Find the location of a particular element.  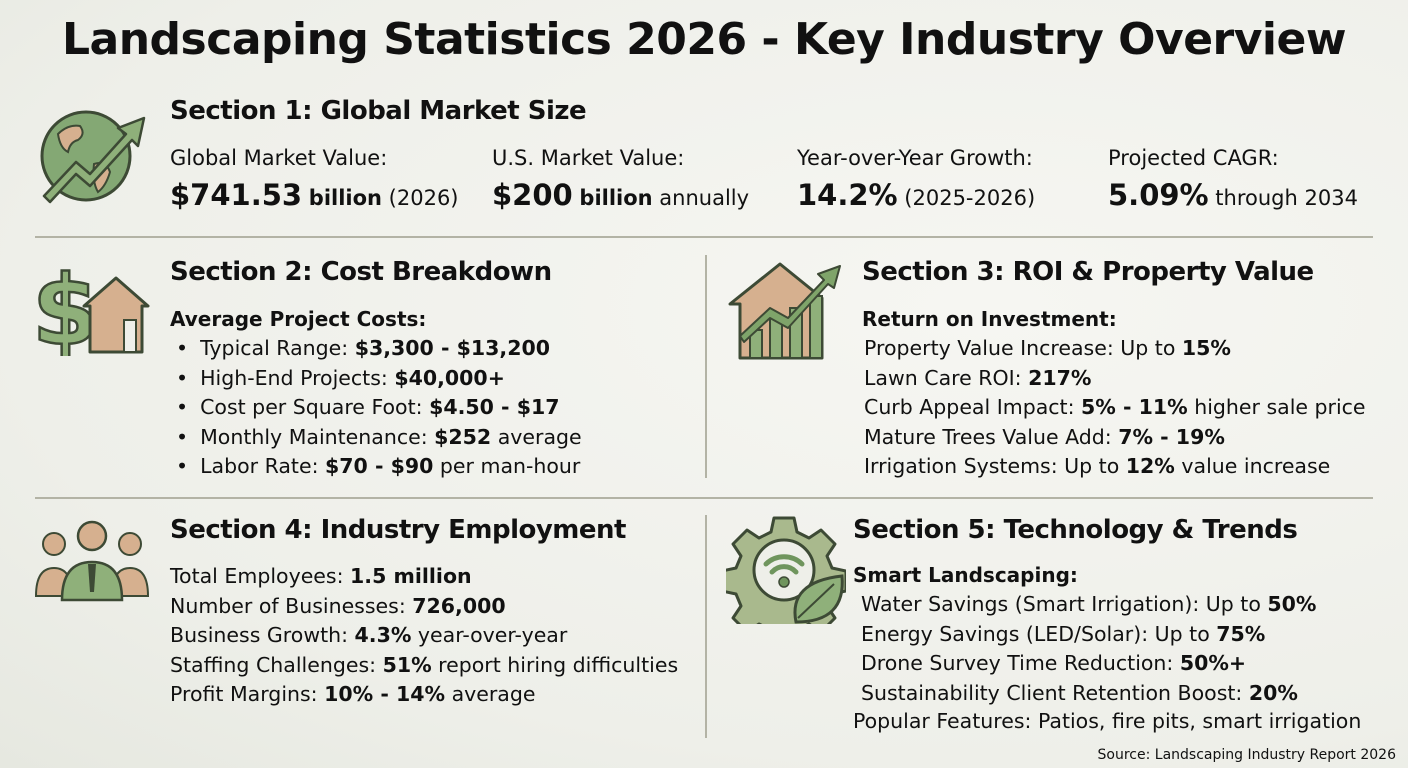

item-label: Business Growth: is located at coordinates (262, 635).